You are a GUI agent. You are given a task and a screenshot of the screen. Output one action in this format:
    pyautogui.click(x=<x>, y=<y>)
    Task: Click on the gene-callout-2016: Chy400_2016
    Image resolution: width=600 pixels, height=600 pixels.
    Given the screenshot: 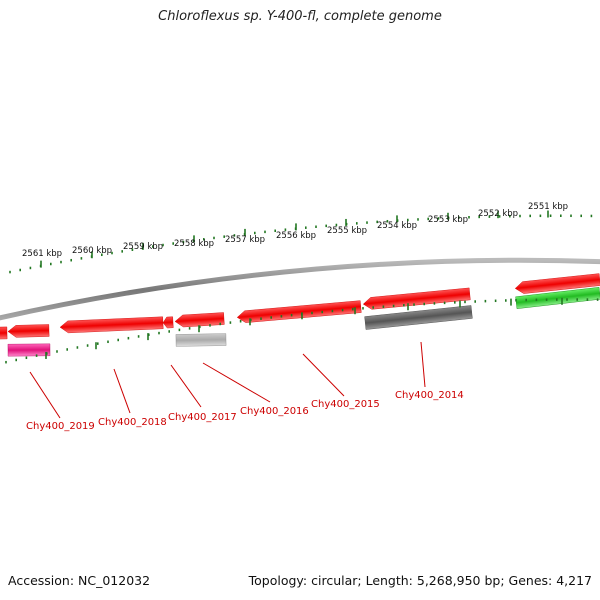 What is the action you would take?
    pyautogui.click(x=255, y=389)
    